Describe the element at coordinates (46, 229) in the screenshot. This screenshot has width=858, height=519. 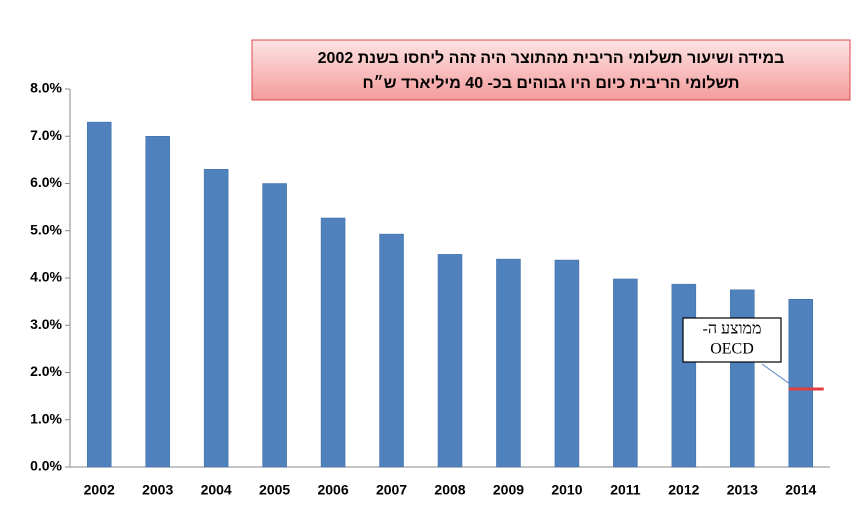
I see `y-tick-label: 5.0%` at that location.